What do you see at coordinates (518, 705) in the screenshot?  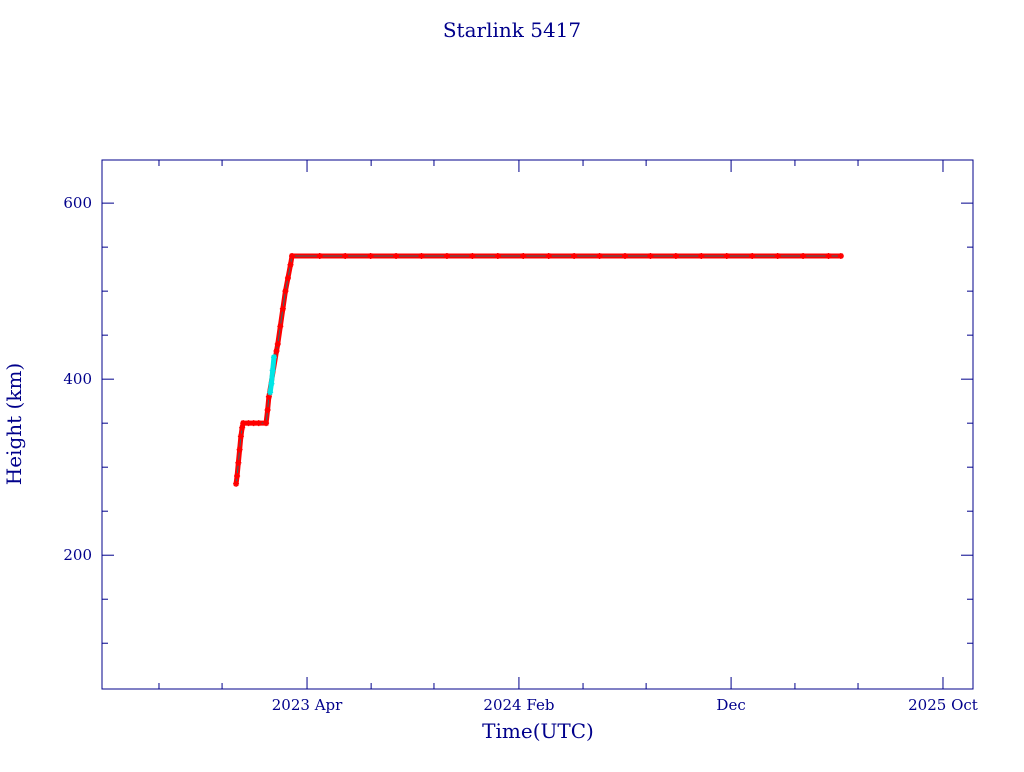 I see `x-tick-label: 2024 Feb` at bounding box center [518, 705].